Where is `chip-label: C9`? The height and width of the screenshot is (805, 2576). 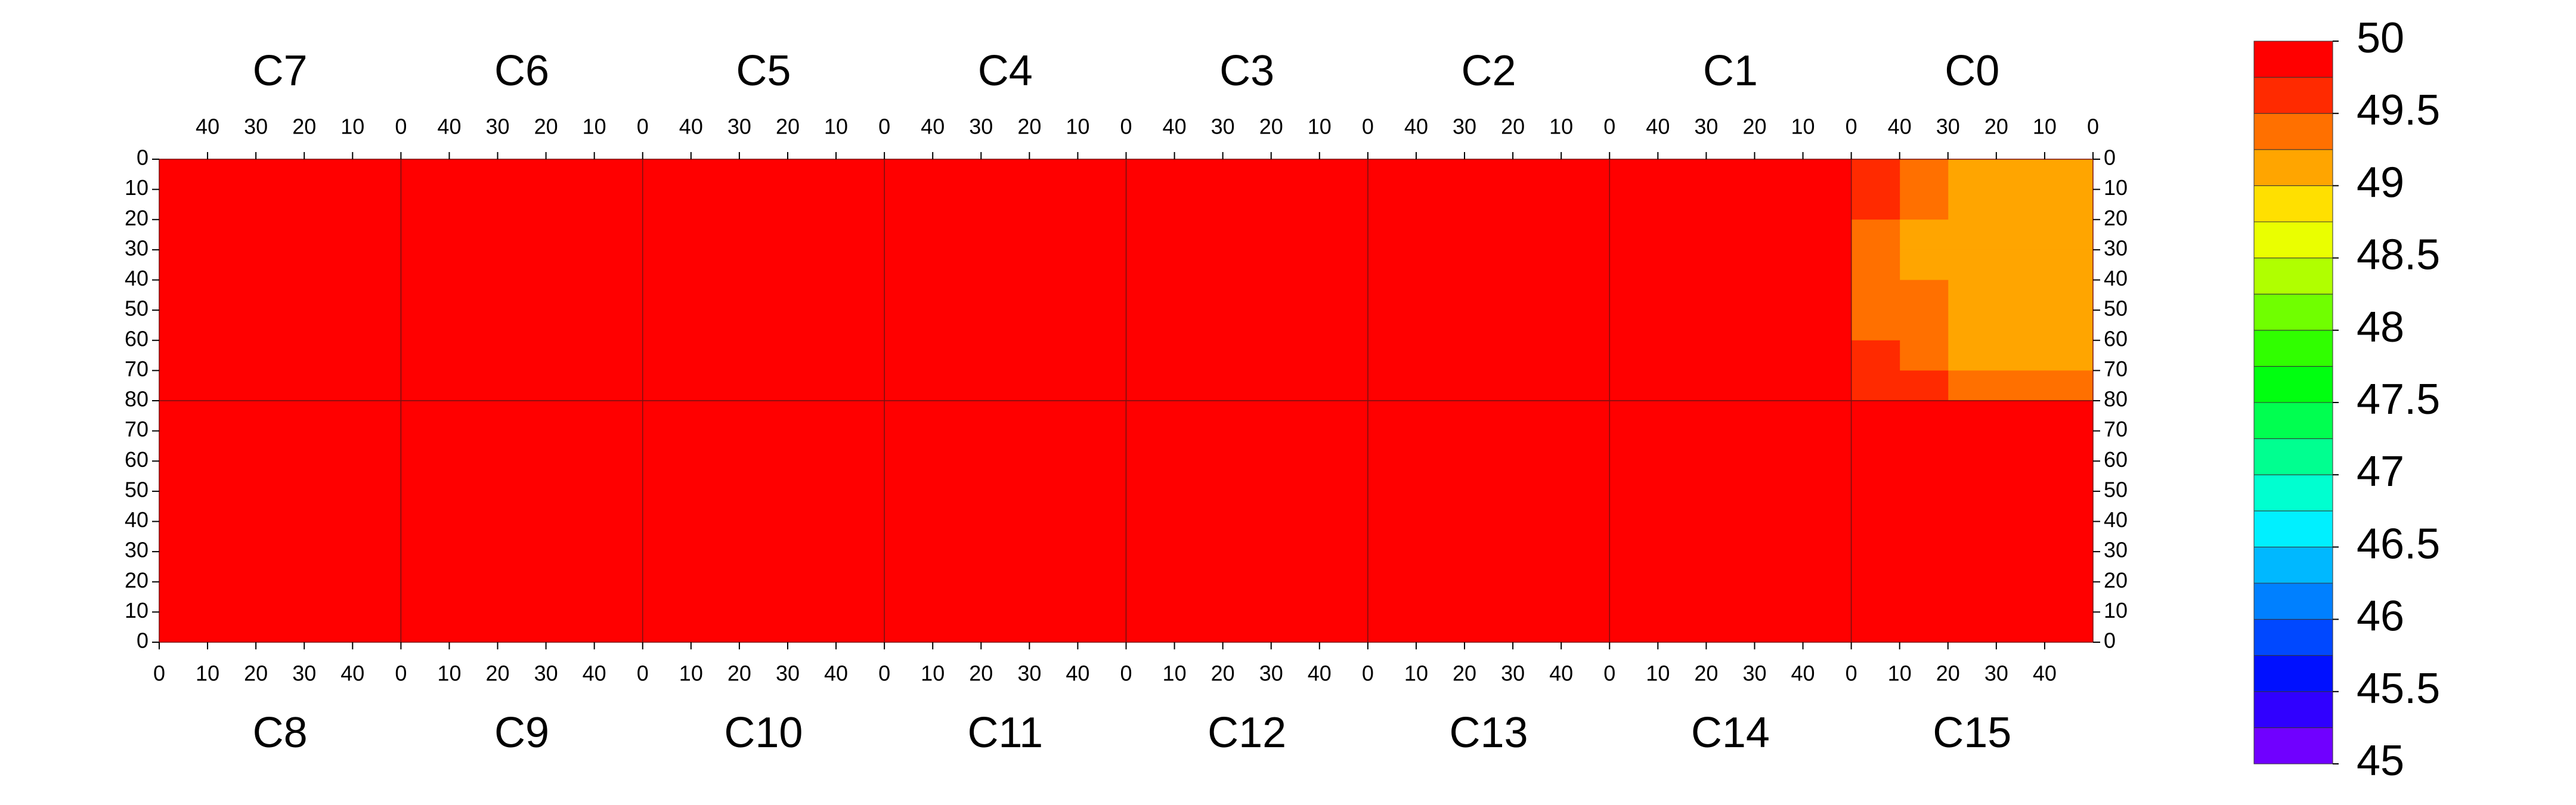 chip-label: C9 is located at coordinates (521, 733).